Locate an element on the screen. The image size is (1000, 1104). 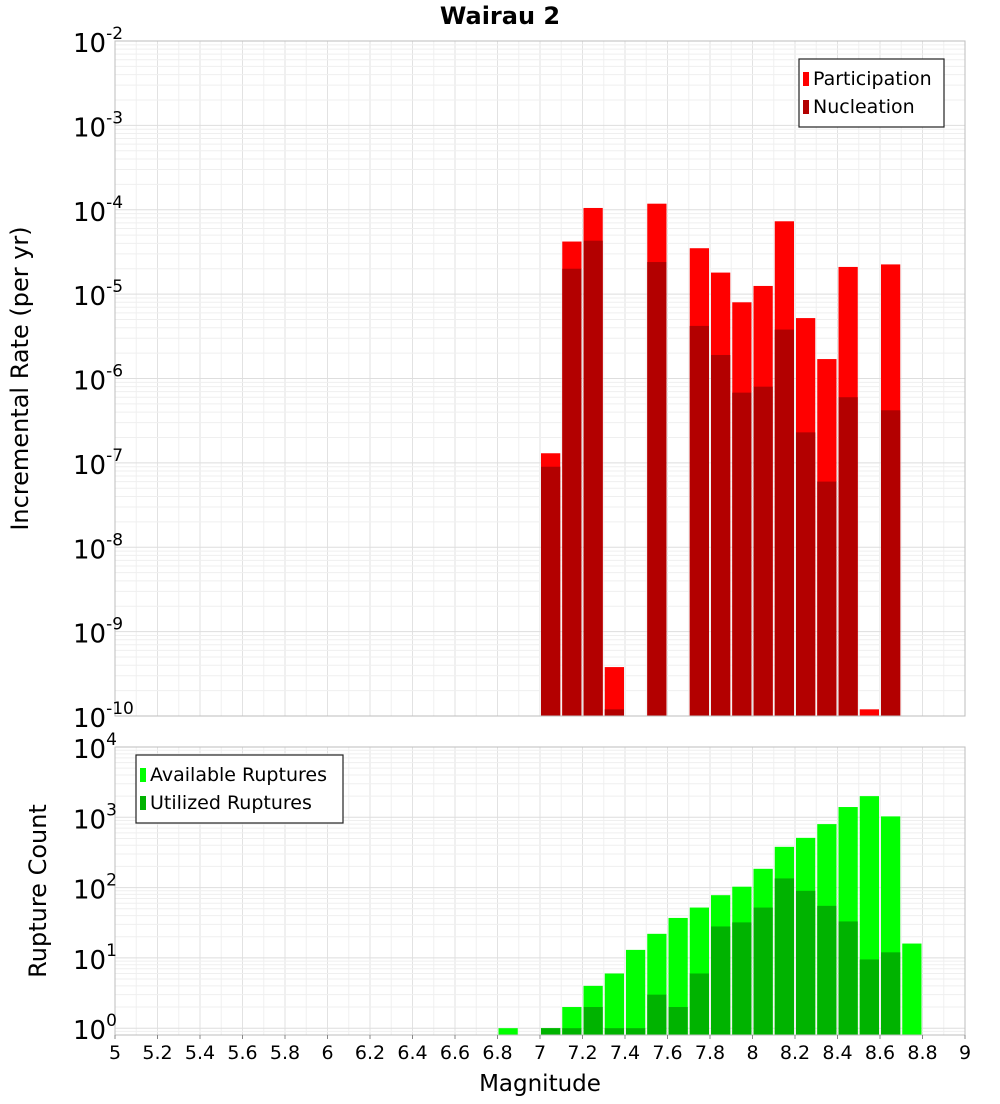
top-y-tick-exponent: -5 is located at coordinates (114, 287).